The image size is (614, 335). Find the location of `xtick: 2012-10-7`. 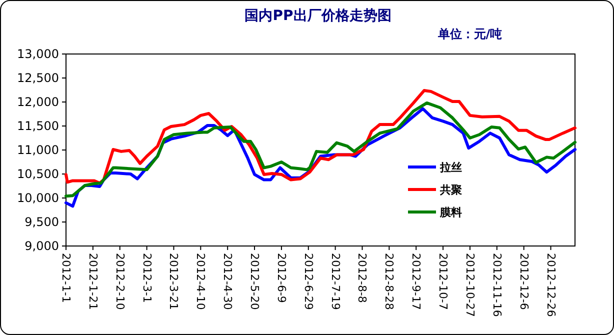

xtick: 2012-10-7 is located at coordinates (443, 281).